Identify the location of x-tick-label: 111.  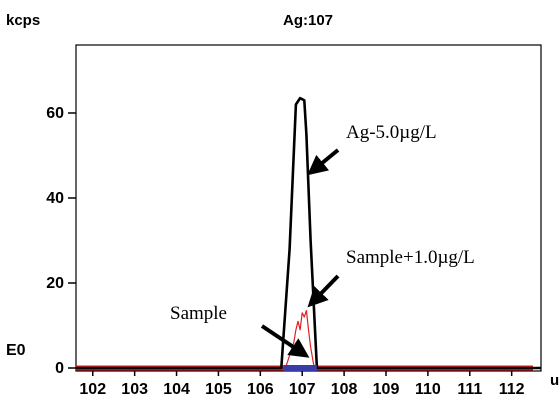
(469, 389).